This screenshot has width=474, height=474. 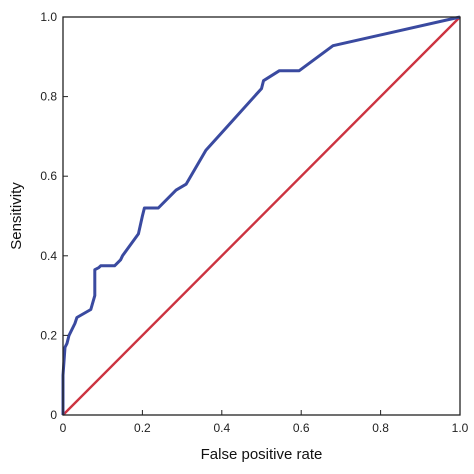 I want to click on x-tick-label: 1.0, so click(x=460, y=428).